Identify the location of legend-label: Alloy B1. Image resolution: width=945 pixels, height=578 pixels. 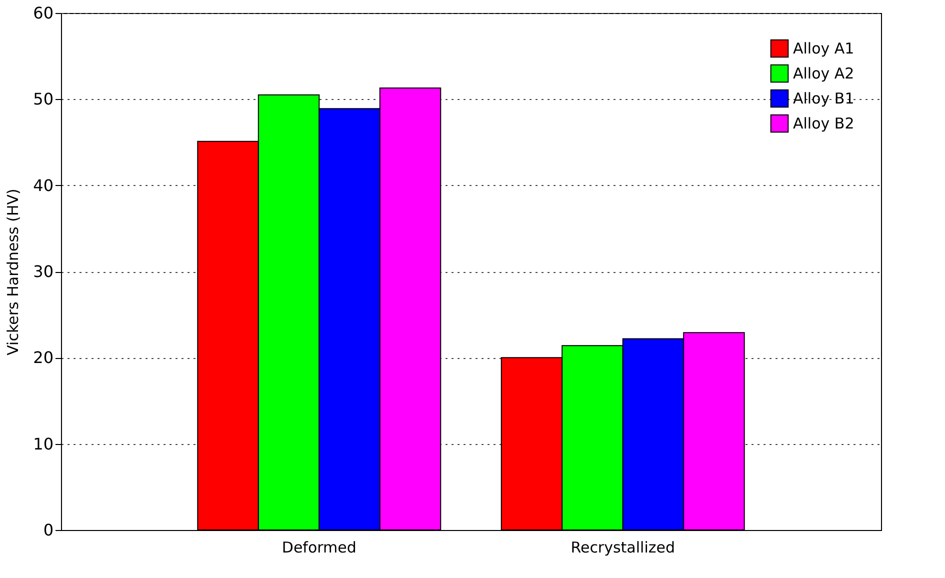
(823, 99).